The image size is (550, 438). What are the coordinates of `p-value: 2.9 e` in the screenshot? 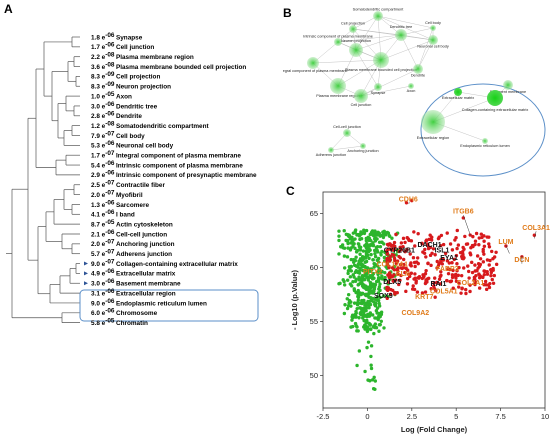 It's located at (98, 175).